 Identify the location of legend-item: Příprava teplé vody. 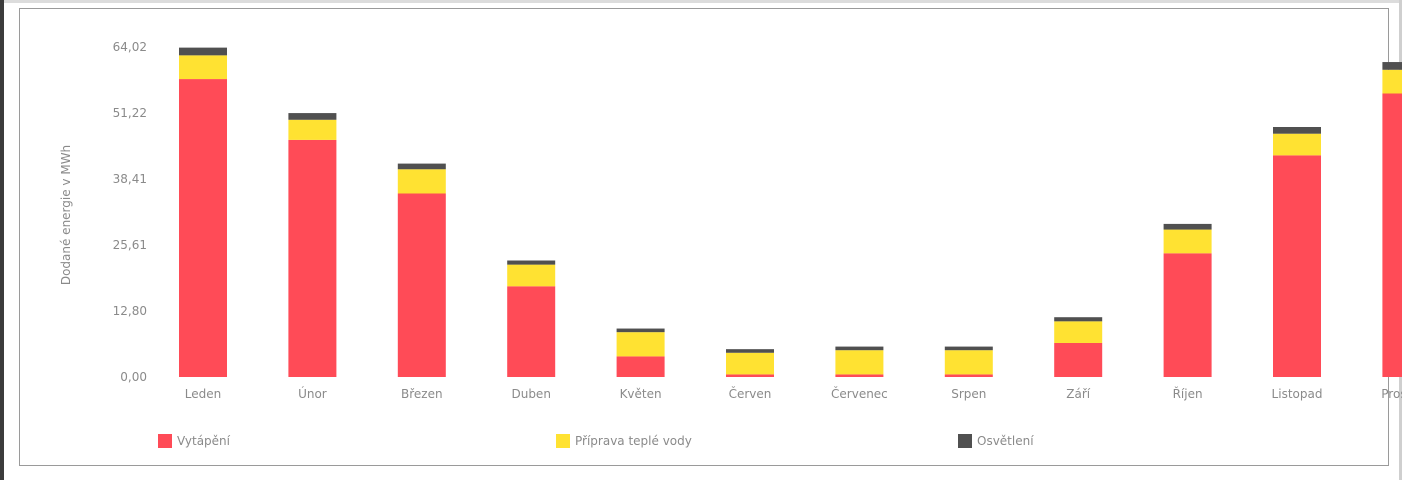
(624, 441).